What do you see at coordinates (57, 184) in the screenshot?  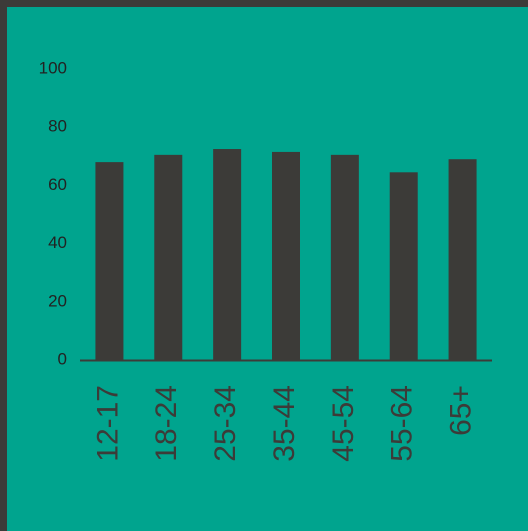 I see `y-tick-label: 60` at bounding box center [57, 184].